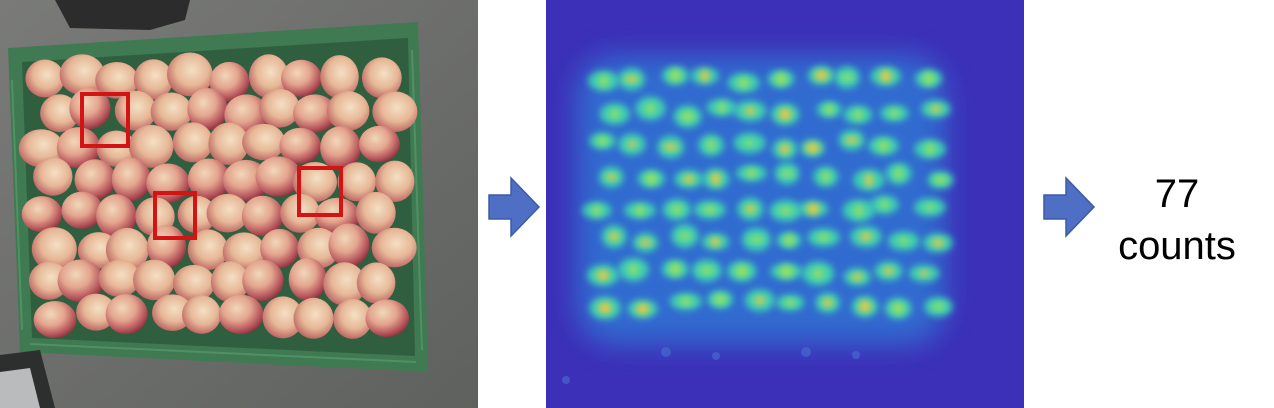 The width and height of the screenshot is (1274, 408). What do you see at coordinates (122, 15) in the screenshot?
I see `bag-object` at bounding box center [122, 15].